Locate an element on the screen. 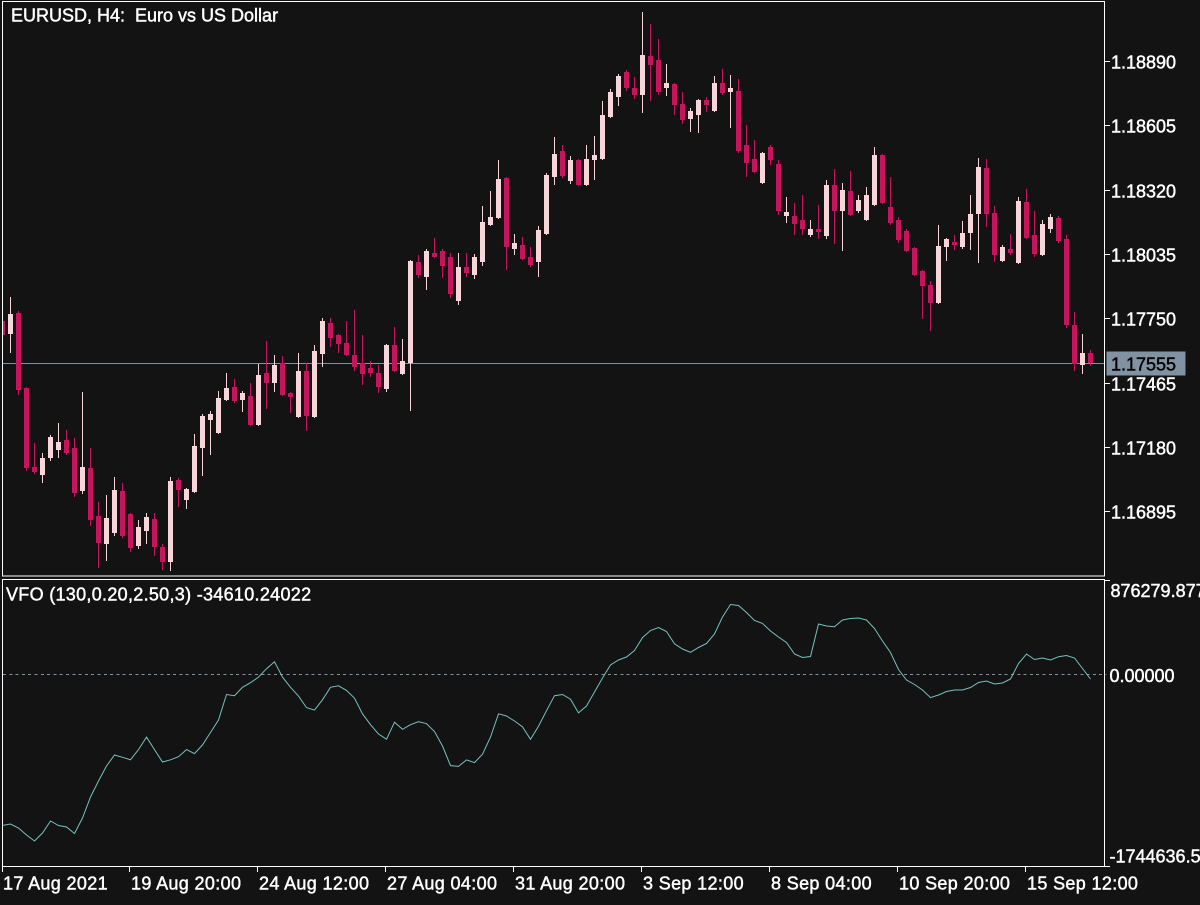 Image resolution: width=1200 pixels, height=905 pixels. svg-text: 1.18320 is located at coordinates (1143, 192).